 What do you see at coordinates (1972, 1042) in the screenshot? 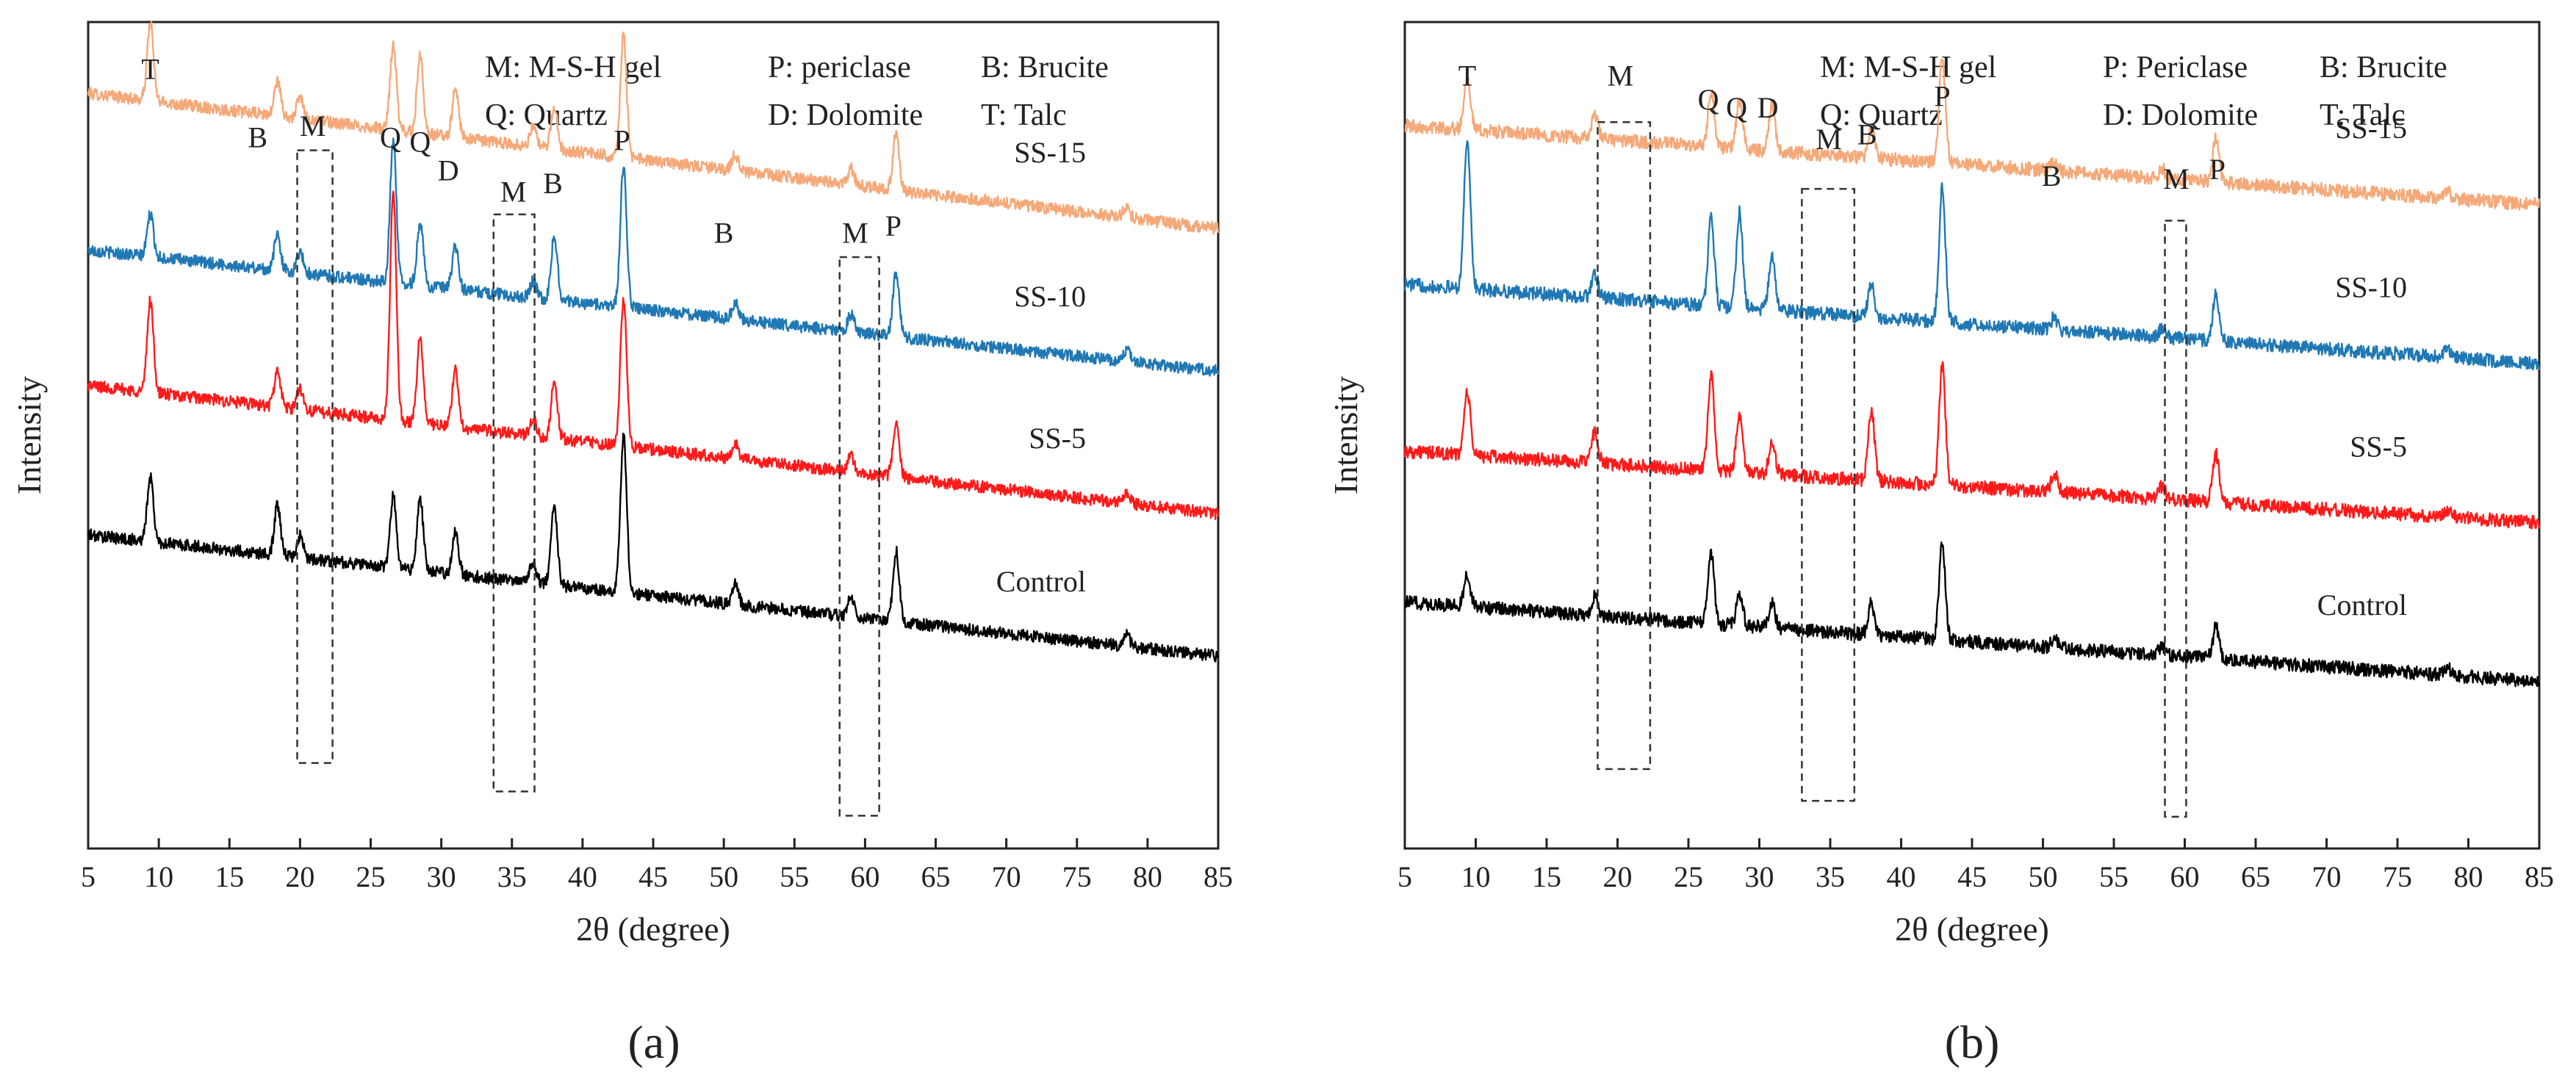
I see `panel-label: (b)` at bounding box center [1972, 1042].